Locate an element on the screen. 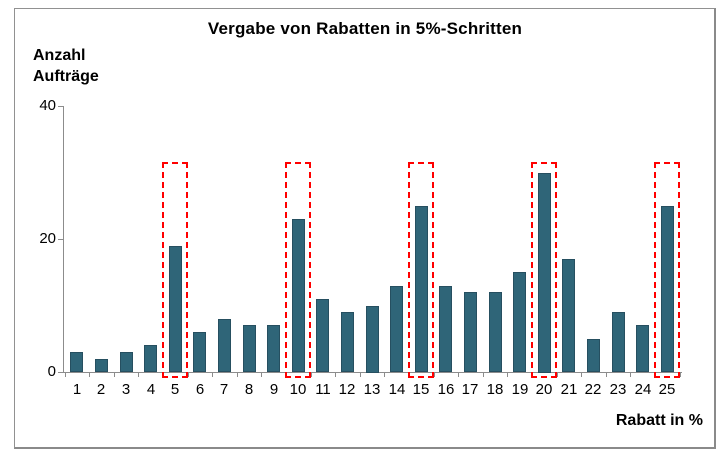 The width and height of the screenshot is (728, 458). x-tick-label: 24 is located at coordinates (643, 389).